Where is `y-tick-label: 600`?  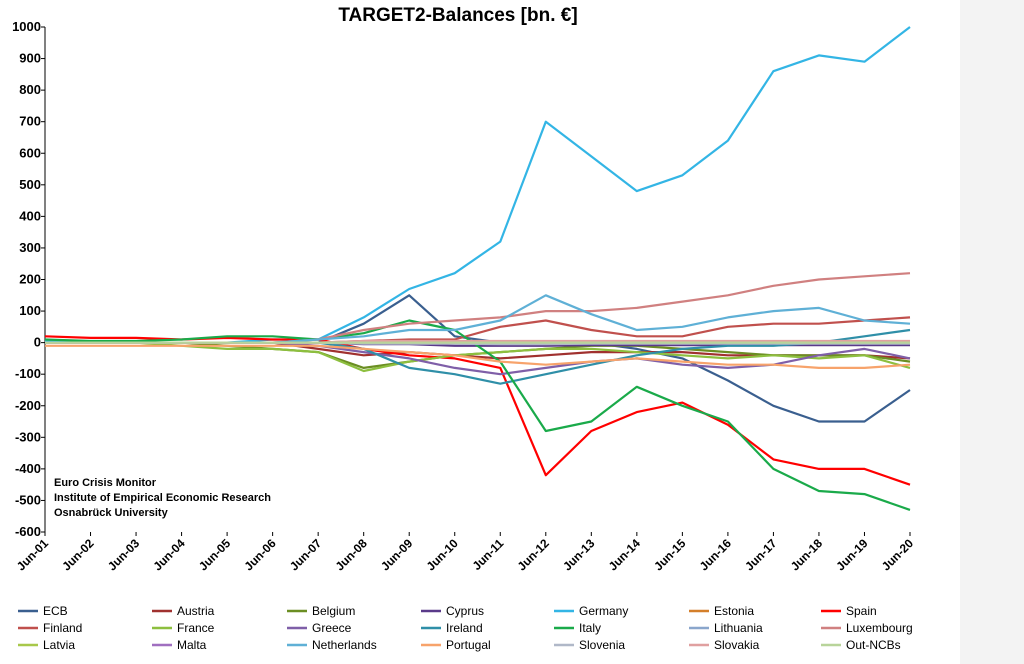
y-tick-label: 600 is located at coordinates (30, 152).